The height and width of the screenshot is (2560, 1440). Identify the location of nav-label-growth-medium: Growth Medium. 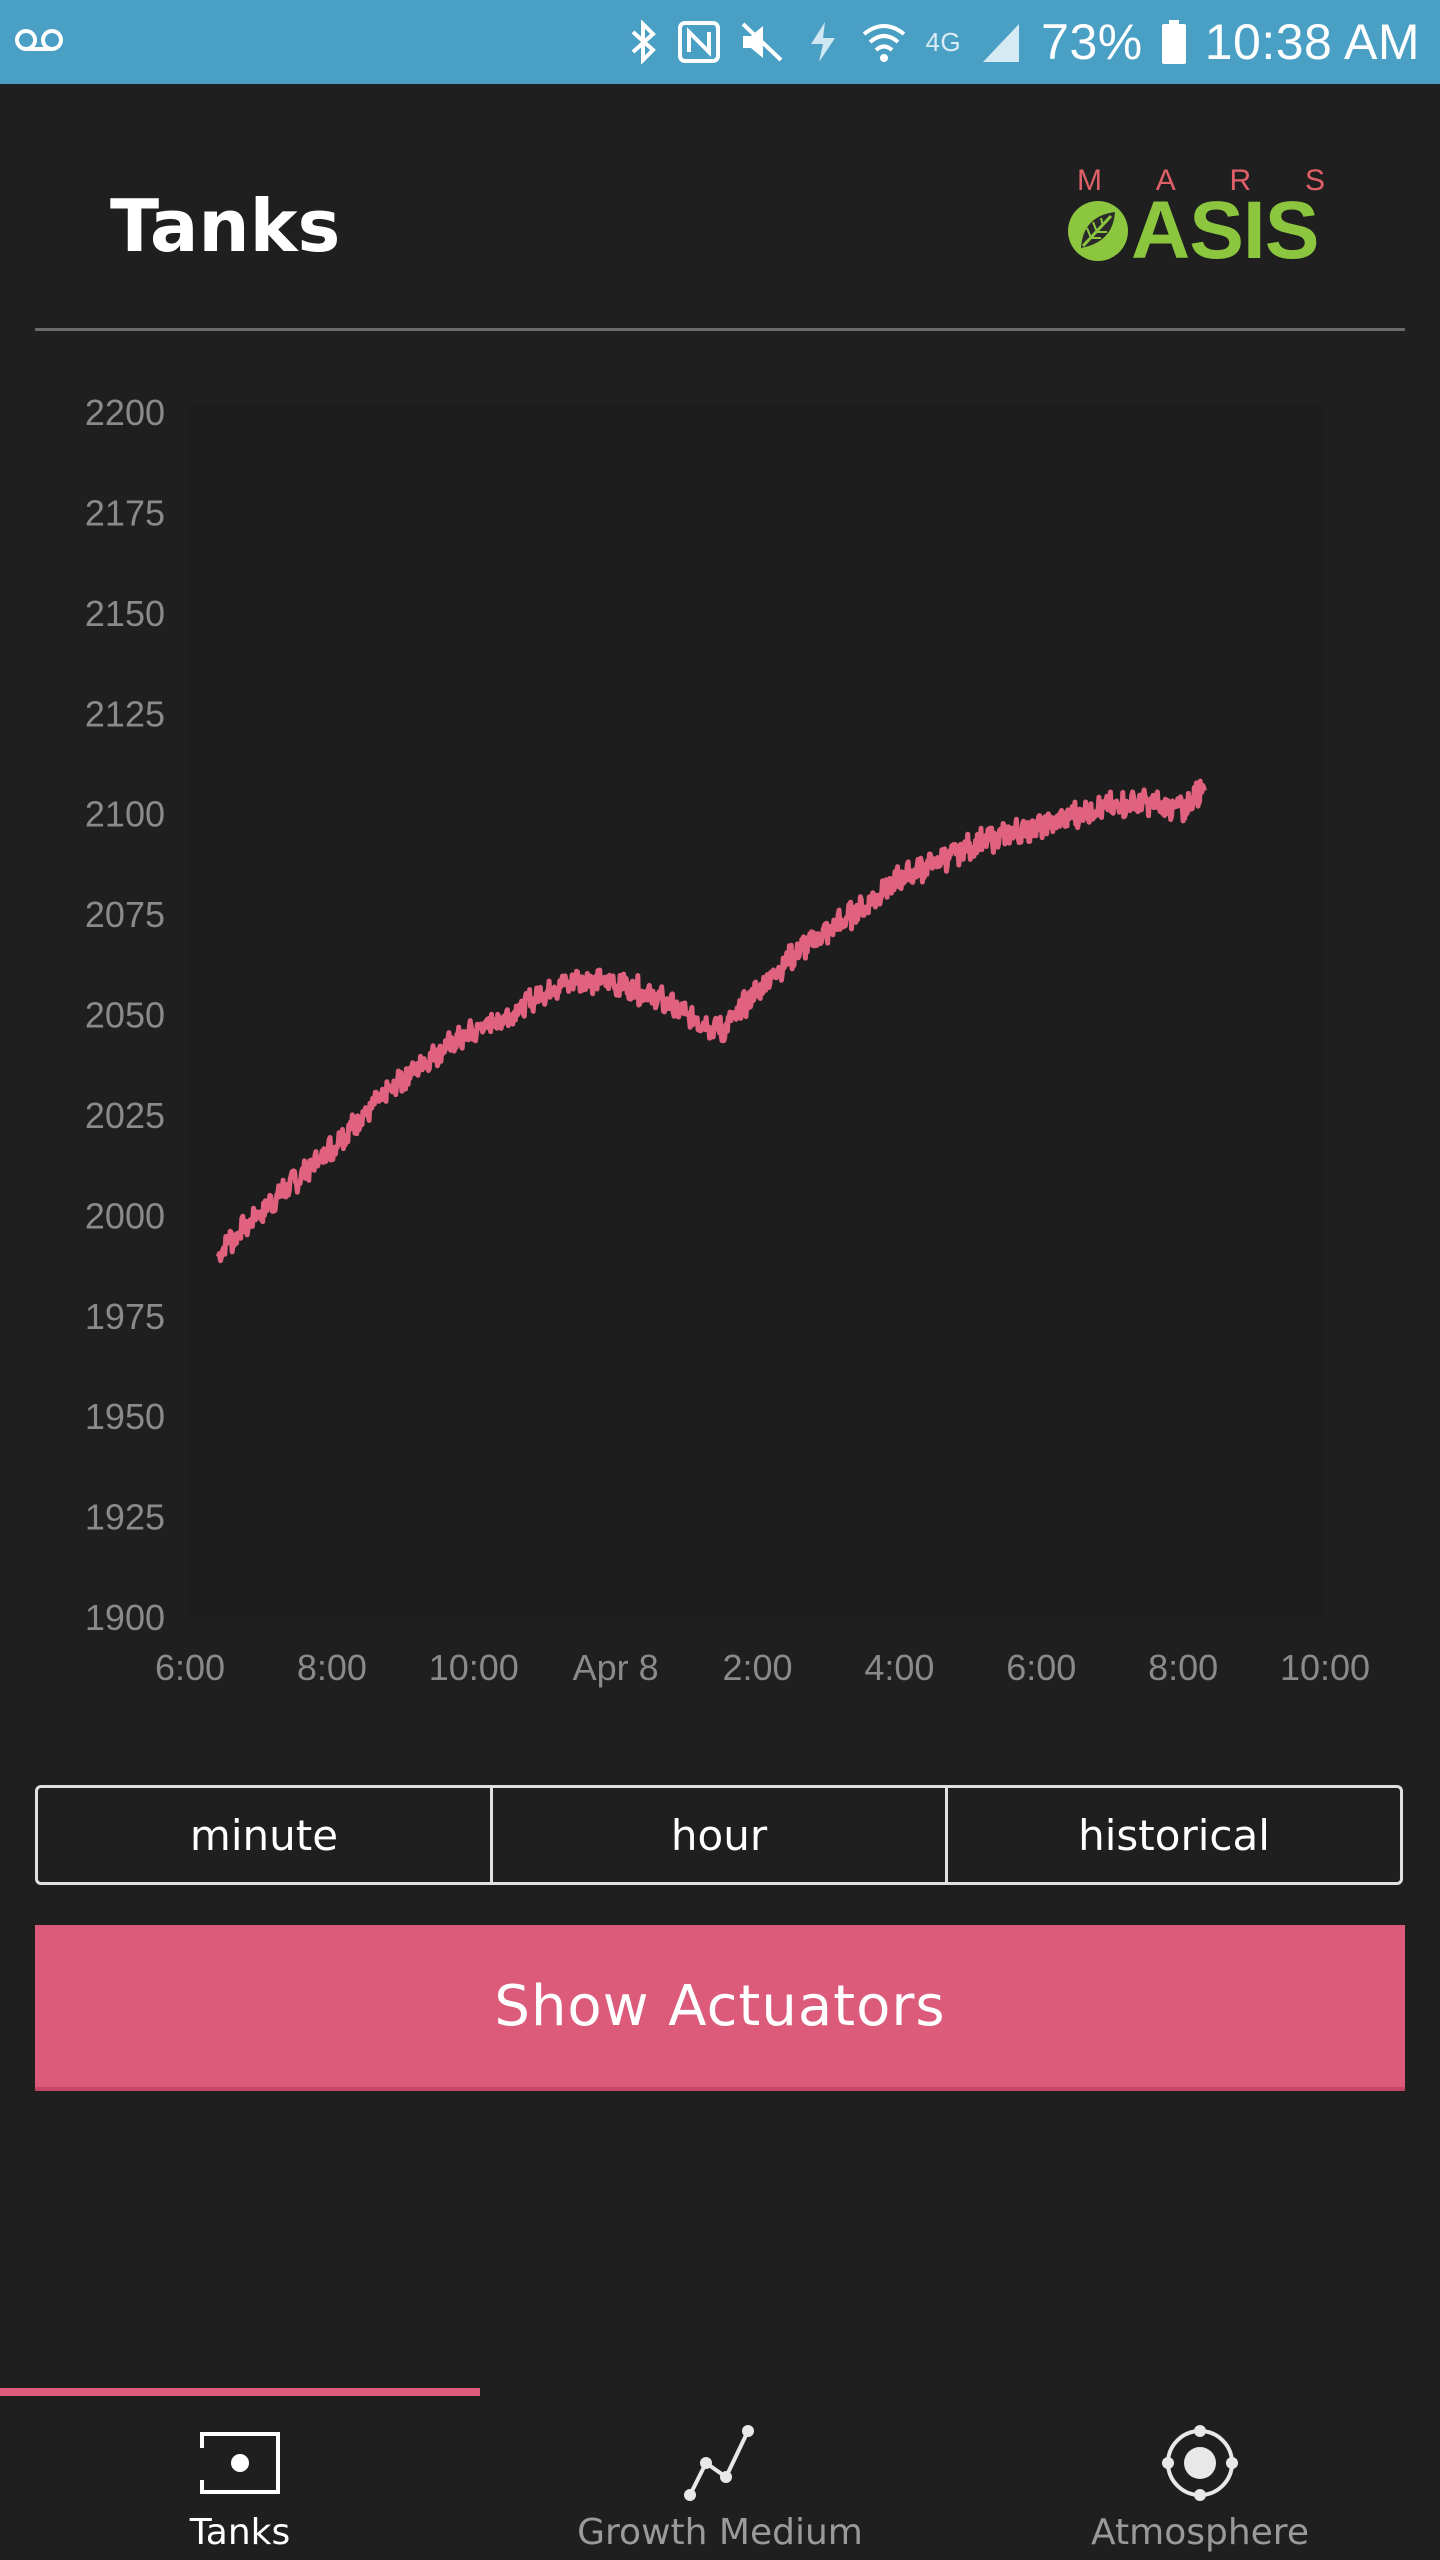
(720, 2532).